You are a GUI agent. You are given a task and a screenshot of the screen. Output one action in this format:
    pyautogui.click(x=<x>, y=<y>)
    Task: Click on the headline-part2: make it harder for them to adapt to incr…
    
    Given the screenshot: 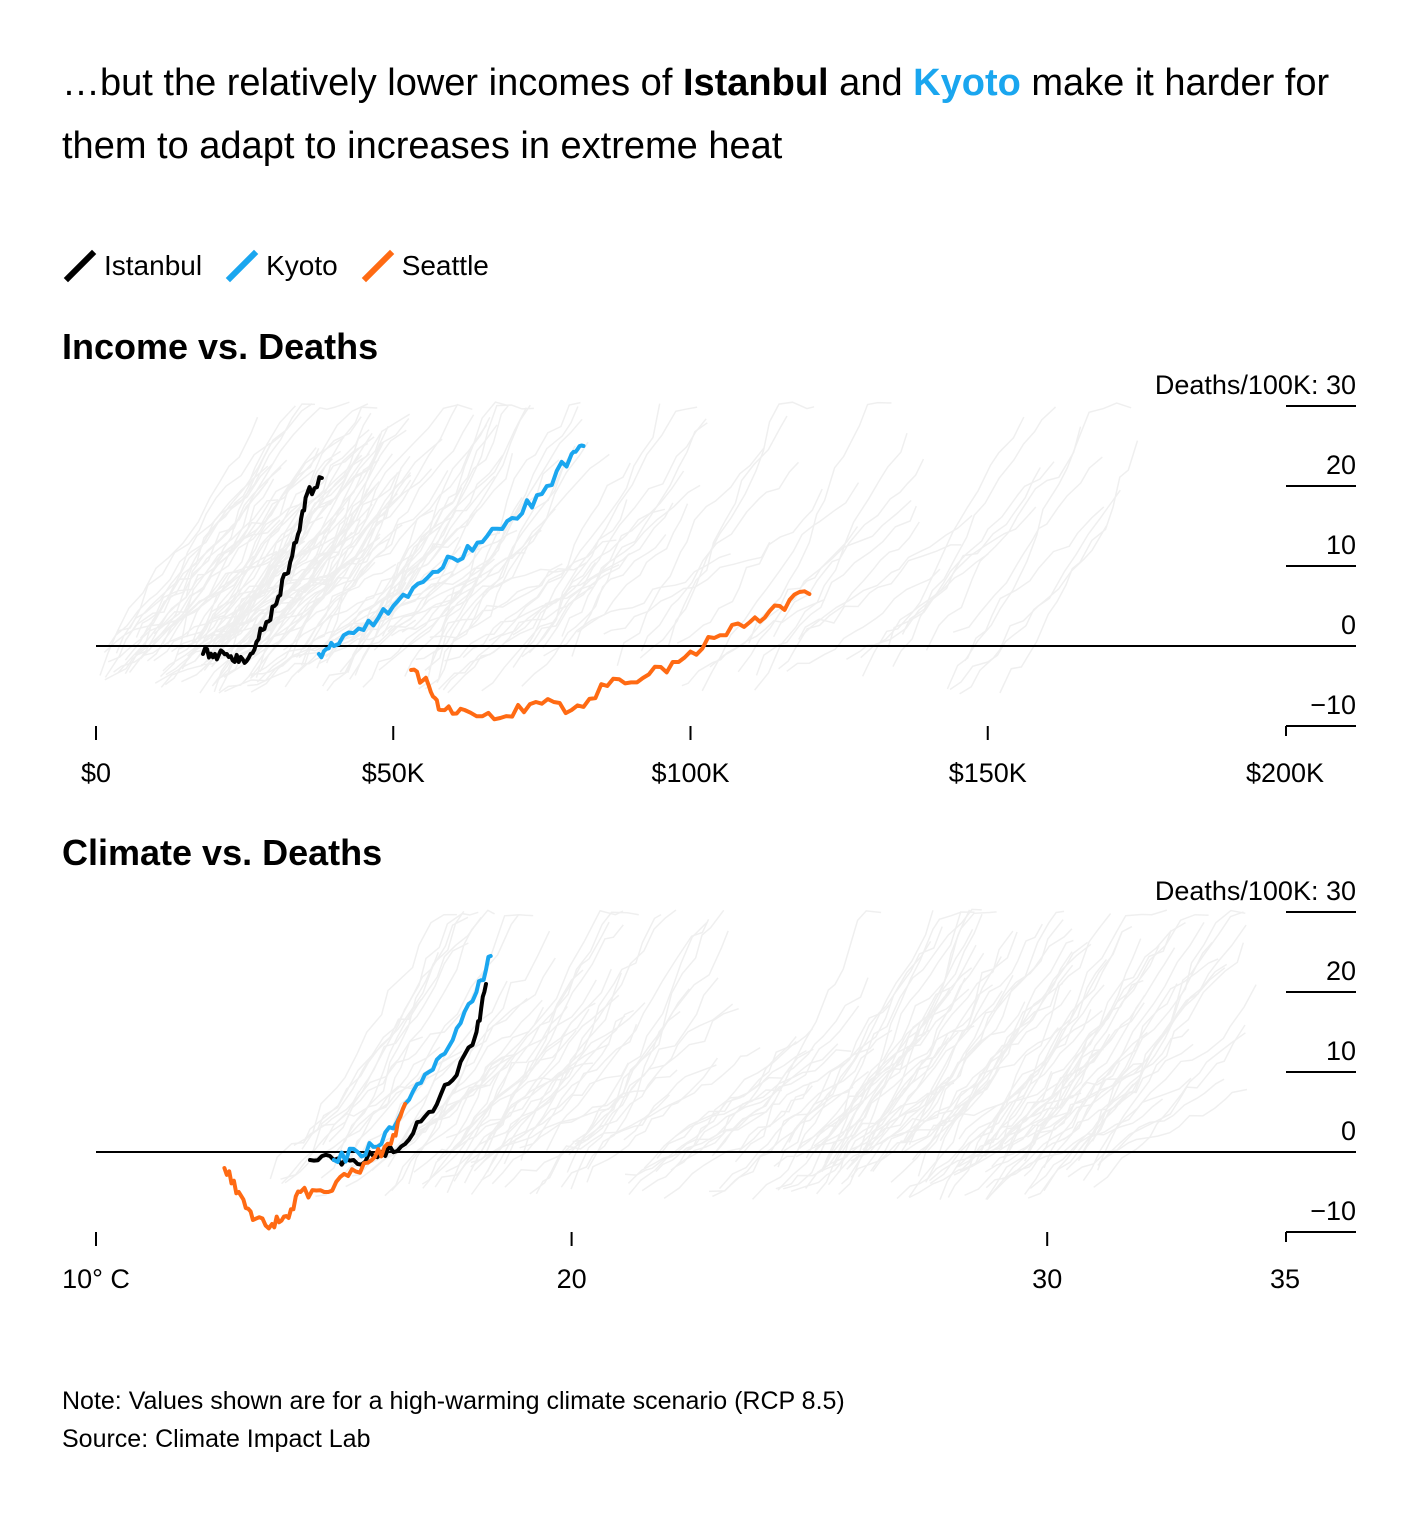 What is the action you would take?
    pyautogui.click(x=696, y=114)
    